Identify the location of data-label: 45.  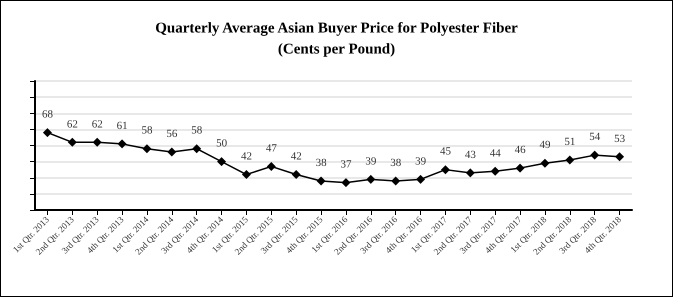
(446, 152).